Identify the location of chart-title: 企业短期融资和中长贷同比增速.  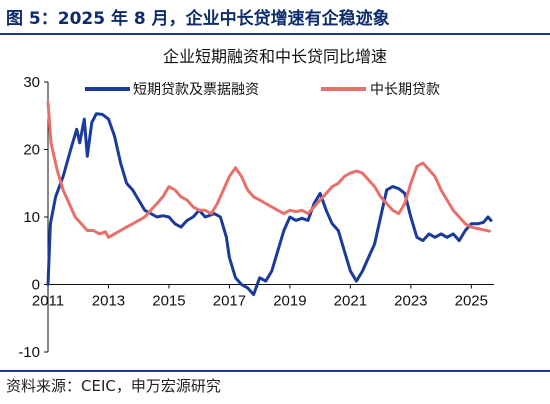
(275, 56).